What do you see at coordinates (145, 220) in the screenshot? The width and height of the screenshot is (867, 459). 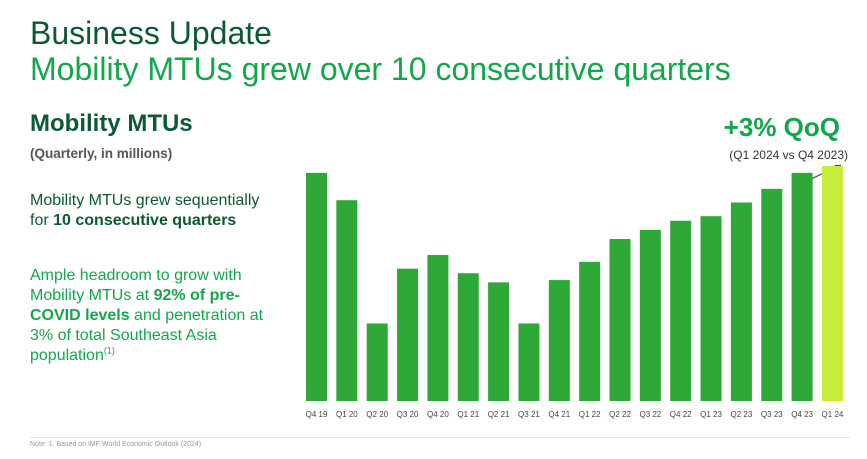 I see `growth-highlight: 10 consecutive quarters` at bounding box center [145, 220].